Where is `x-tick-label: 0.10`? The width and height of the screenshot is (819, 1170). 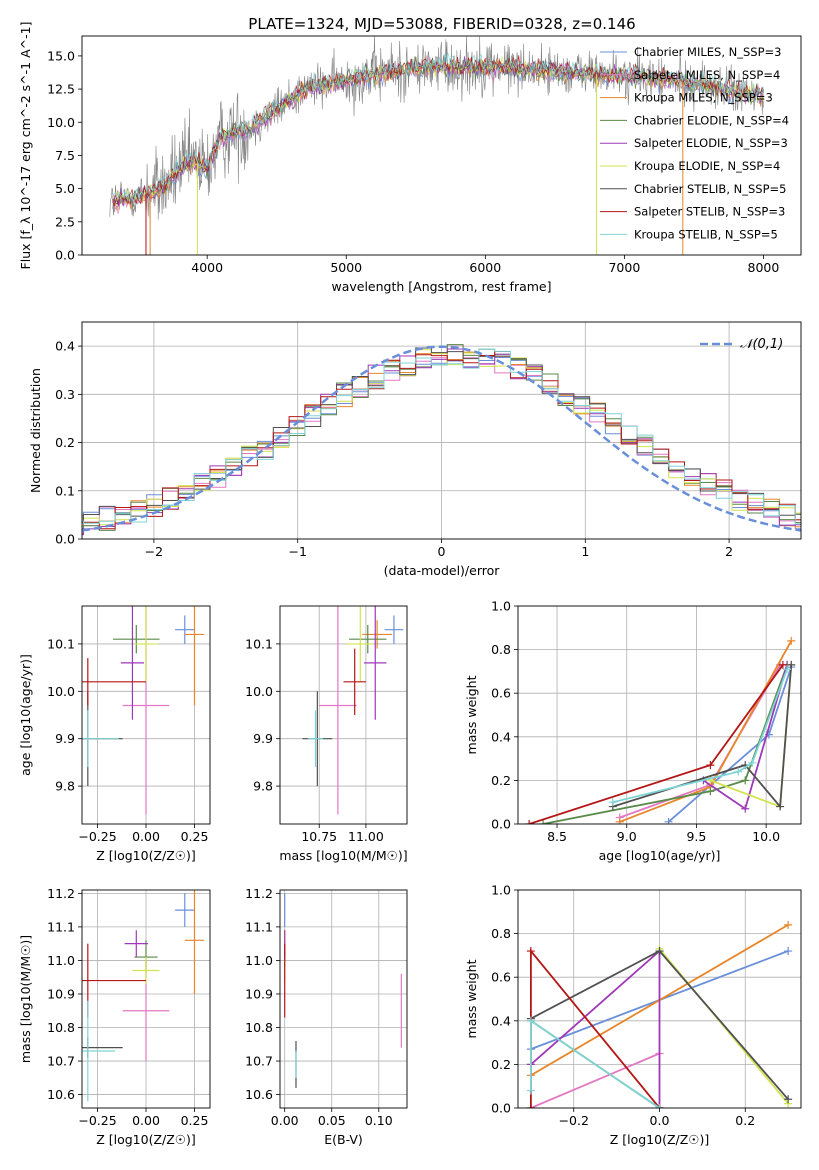
x-tick-label: 0.10 is located at coordinates (379, 1120).